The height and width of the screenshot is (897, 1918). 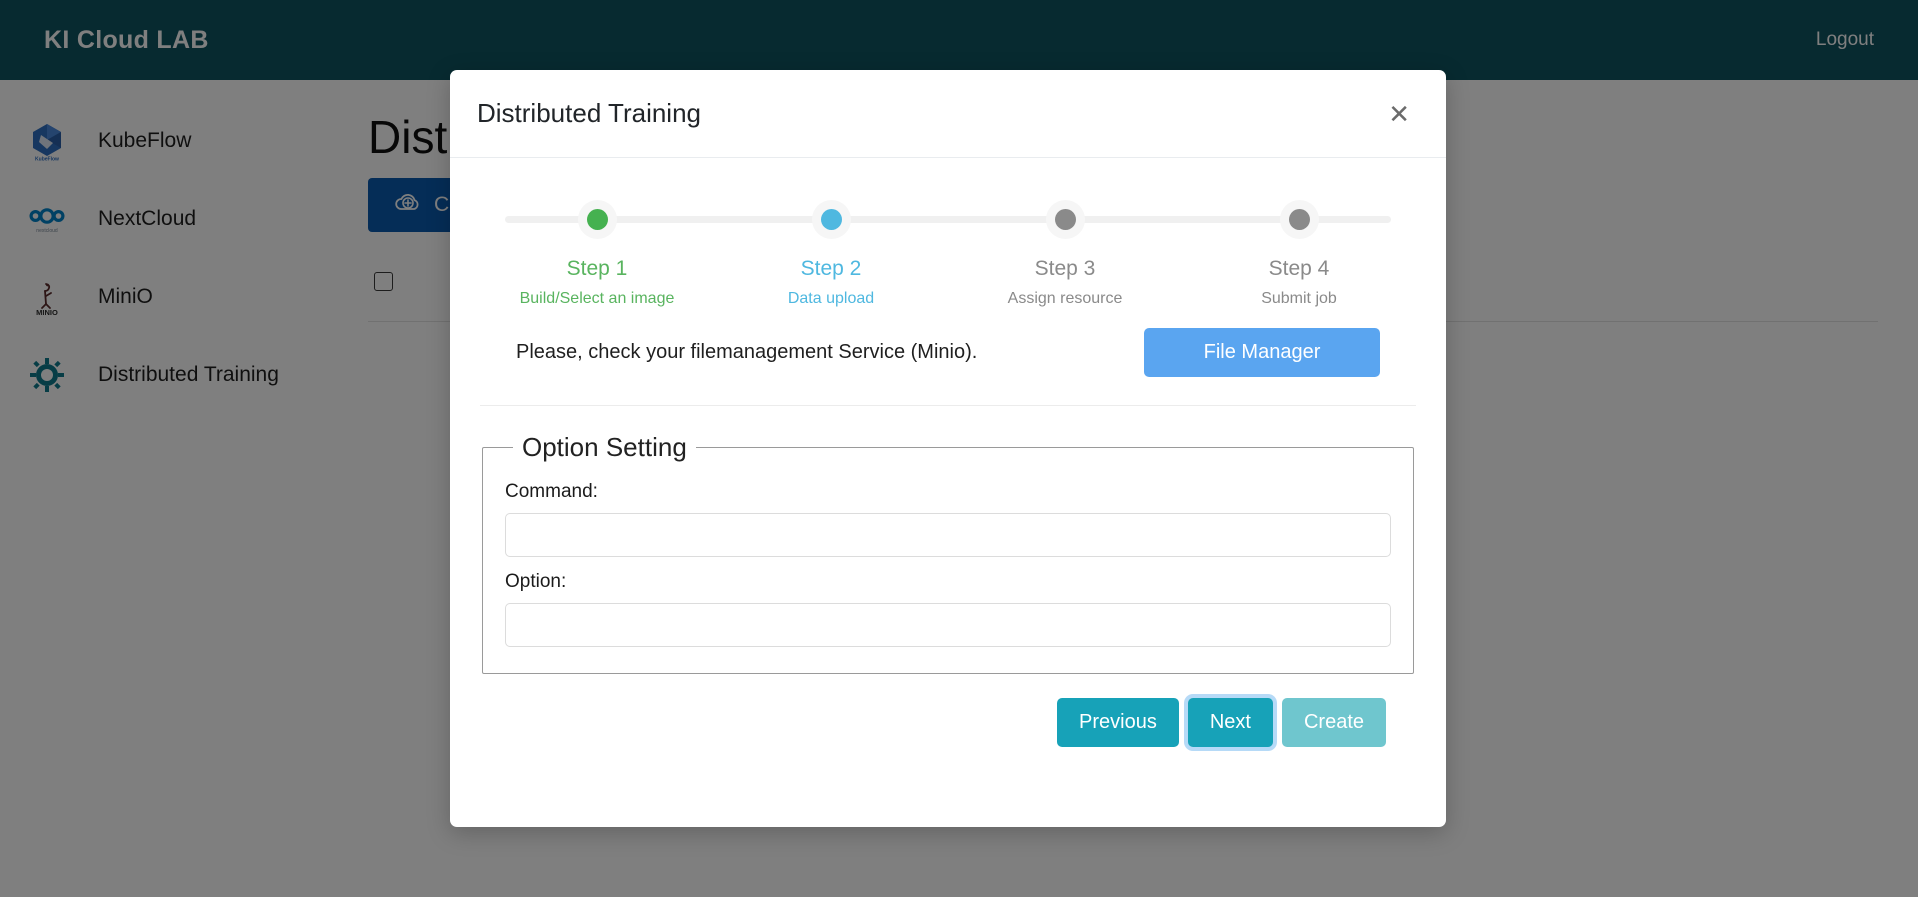 What do you see at coordinates (948, 710) in the screenshot?
I see `modal-footer: Previous Next Create` at bounding box center [948, 710].